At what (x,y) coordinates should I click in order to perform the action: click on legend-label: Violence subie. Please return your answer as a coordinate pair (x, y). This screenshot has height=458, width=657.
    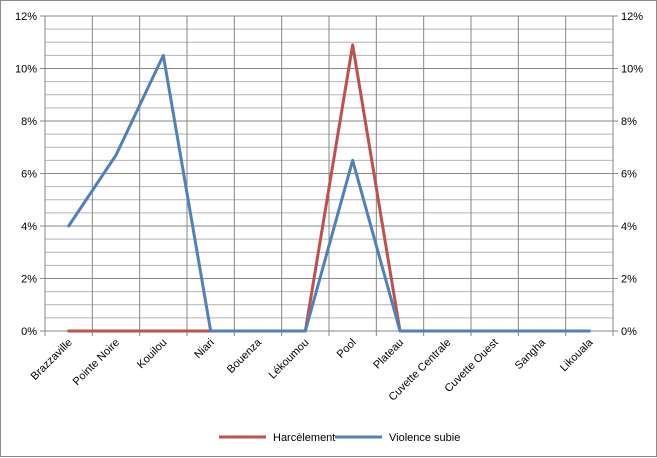
    Looking at the image, I should click on (424, 438).